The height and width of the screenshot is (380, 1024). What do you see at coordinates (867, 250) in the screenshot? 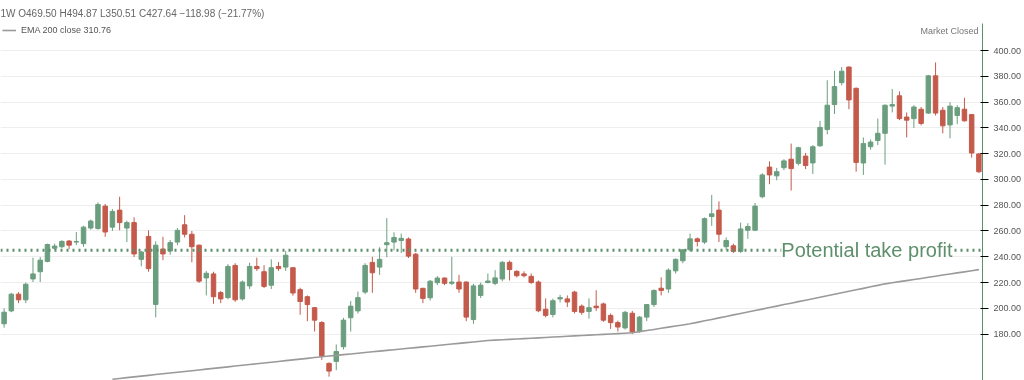
I see `ref-line-label: Potential take profit` at bounding box center [867, 250].